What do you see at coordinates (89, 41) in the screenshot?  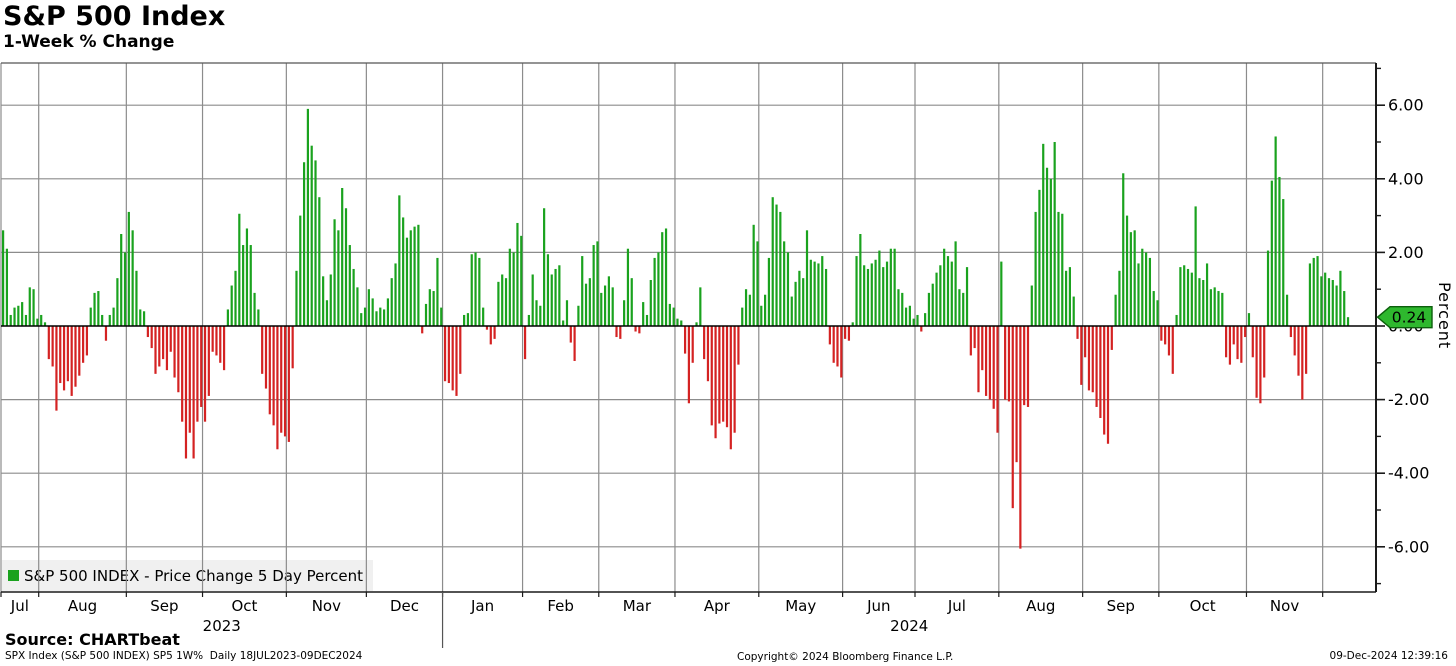 I see `page-subtitle: 1-Week % Change` at bounding box center [89, 41].